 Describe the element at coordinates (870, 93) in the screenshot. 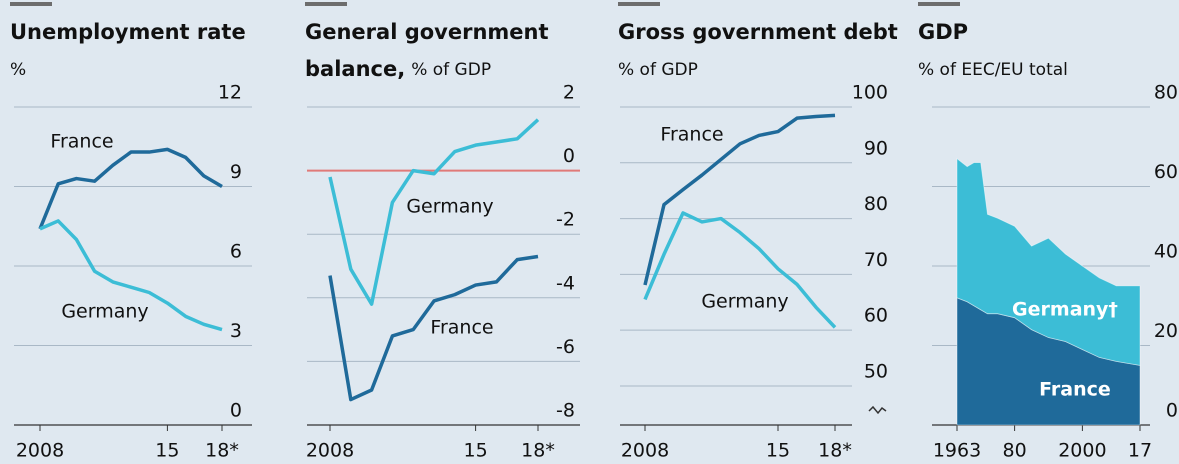

I see `y-tick-label: 100` at that location.